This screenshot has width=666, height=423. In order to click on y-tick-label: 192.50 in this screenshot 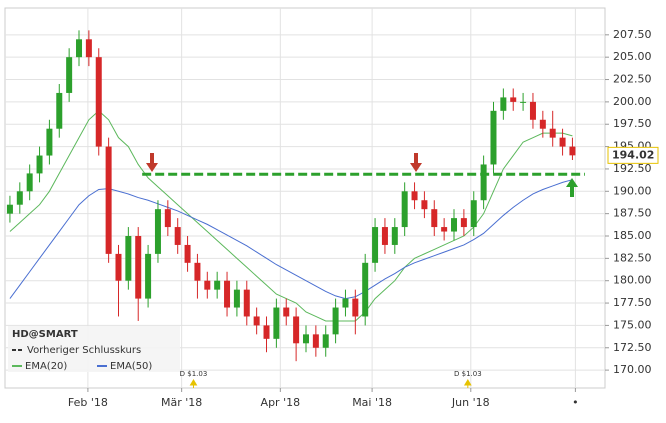, I will do `click(632, 168)`.